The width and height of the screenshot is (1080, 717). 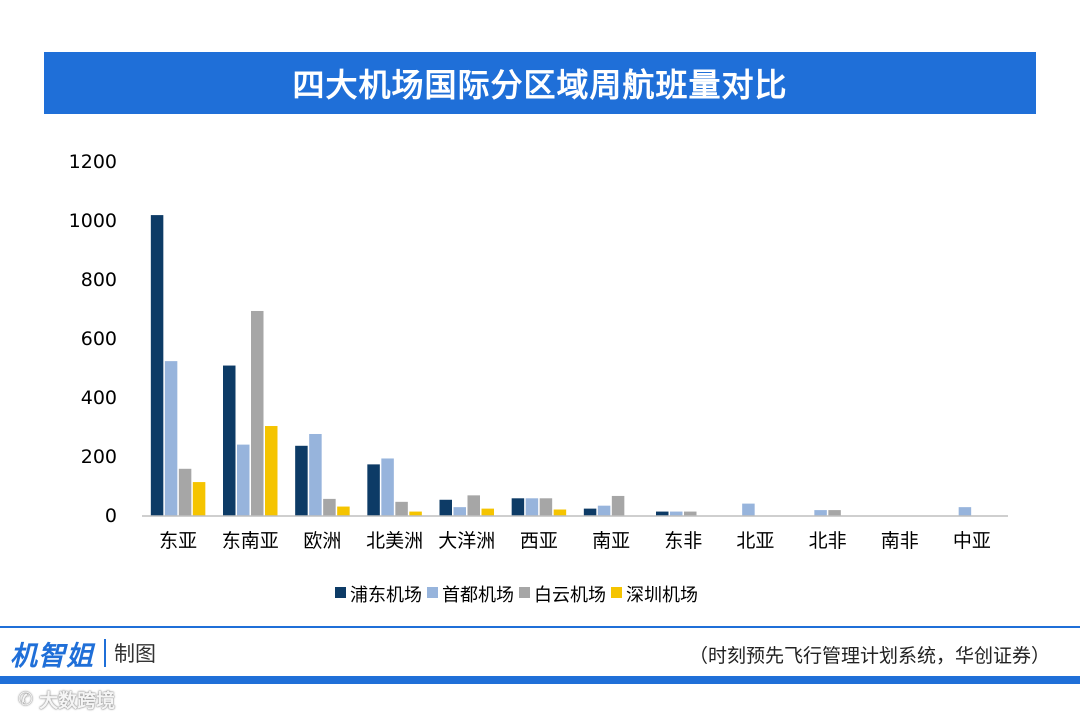 I want to click on x-axis-labels: 东亚 东南亚 欧洲 北美洲 大洋洲 西亚 南亚 东非 北亚 北非 南非 中亚, so click(x=575, y=541).